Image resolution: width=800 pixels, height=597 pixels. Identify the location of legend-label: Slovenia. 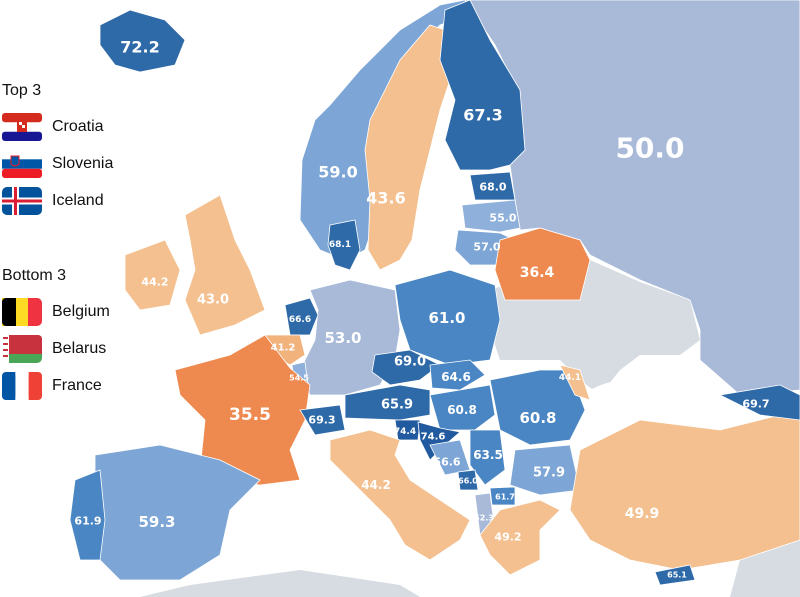
(83, 163).